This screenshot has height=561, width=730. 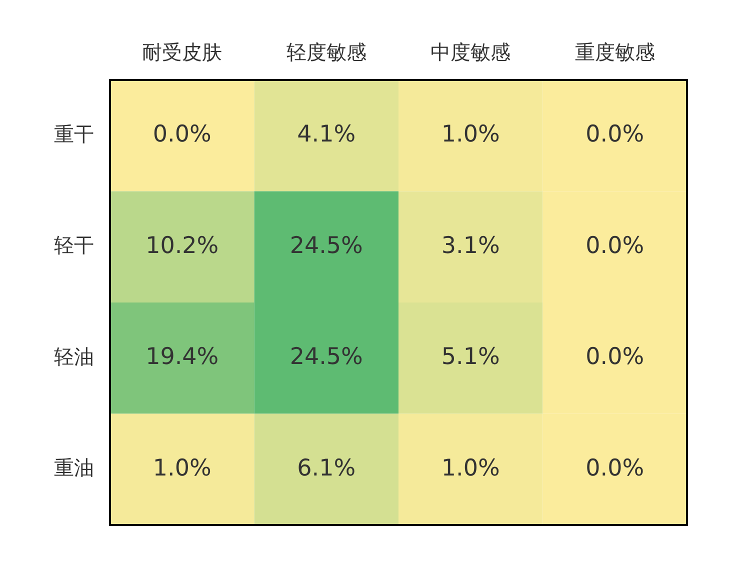 I want to click on data-label: 19.4%, so click(x=182, y=357).